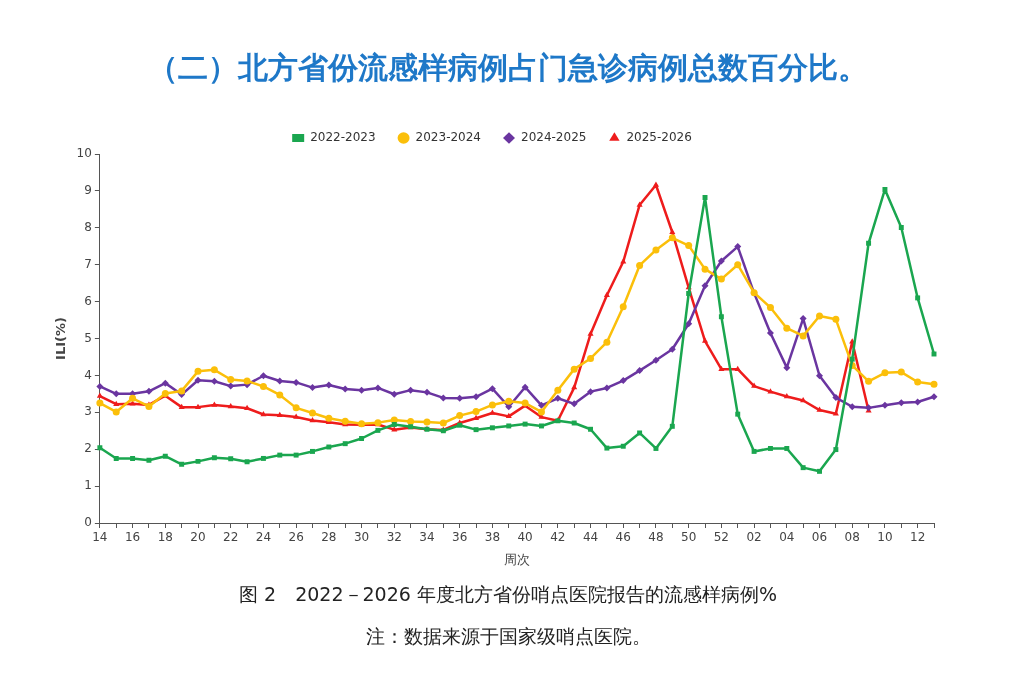 This screenshot has width=1016, height=688. What do you see at coordinates (88, 374) in the screenshot?
I see `y-tick-label: 4` at bounding box center [88, 374].